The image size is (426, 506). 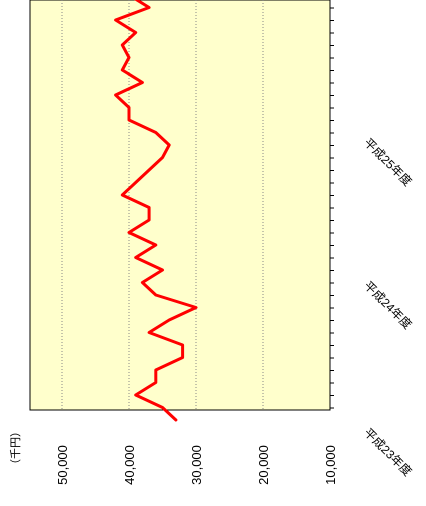 I want to click on category-label: 平成23年度, so click(x=388, y=452).